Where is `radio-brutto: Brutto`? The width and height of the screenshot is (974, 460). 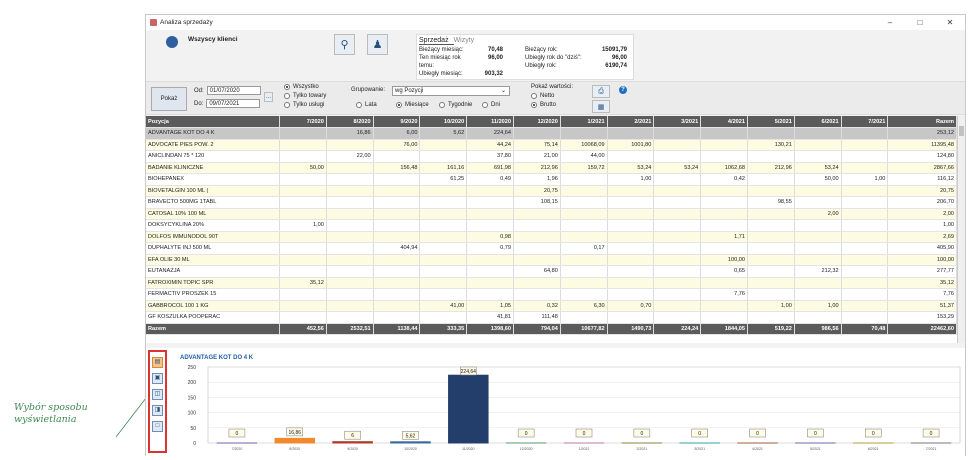 radio-brutto: Brutto is located at coordinates (543, 105).